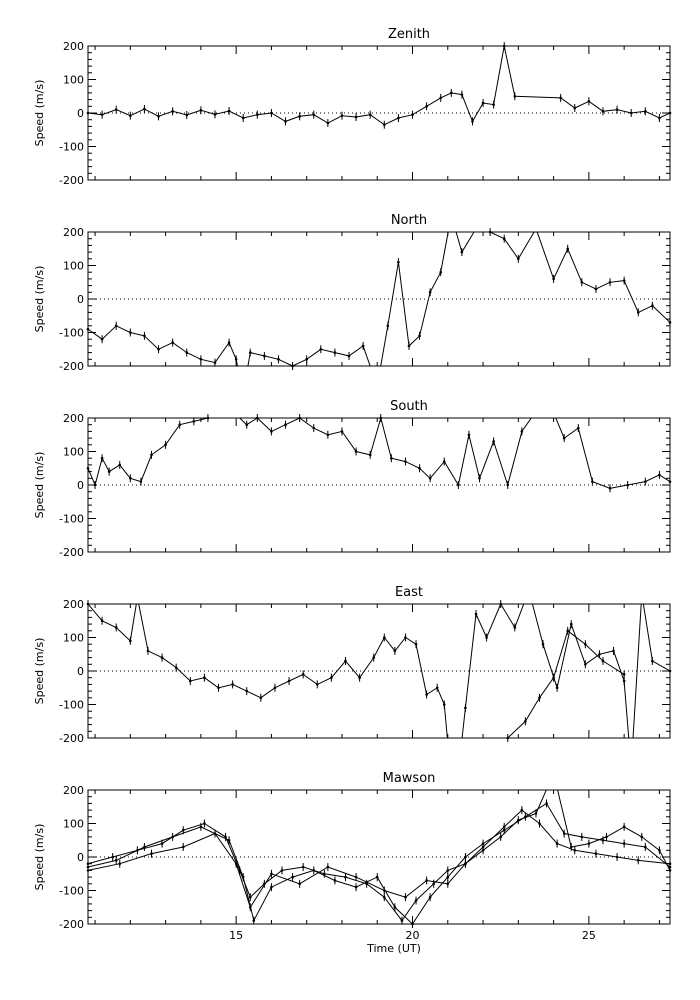 This screenshot has width=700, height=1000. What do you see at coordinates (379, 453) in the screenshot?
I see `series-line-south` at bounding box center [379, 453].